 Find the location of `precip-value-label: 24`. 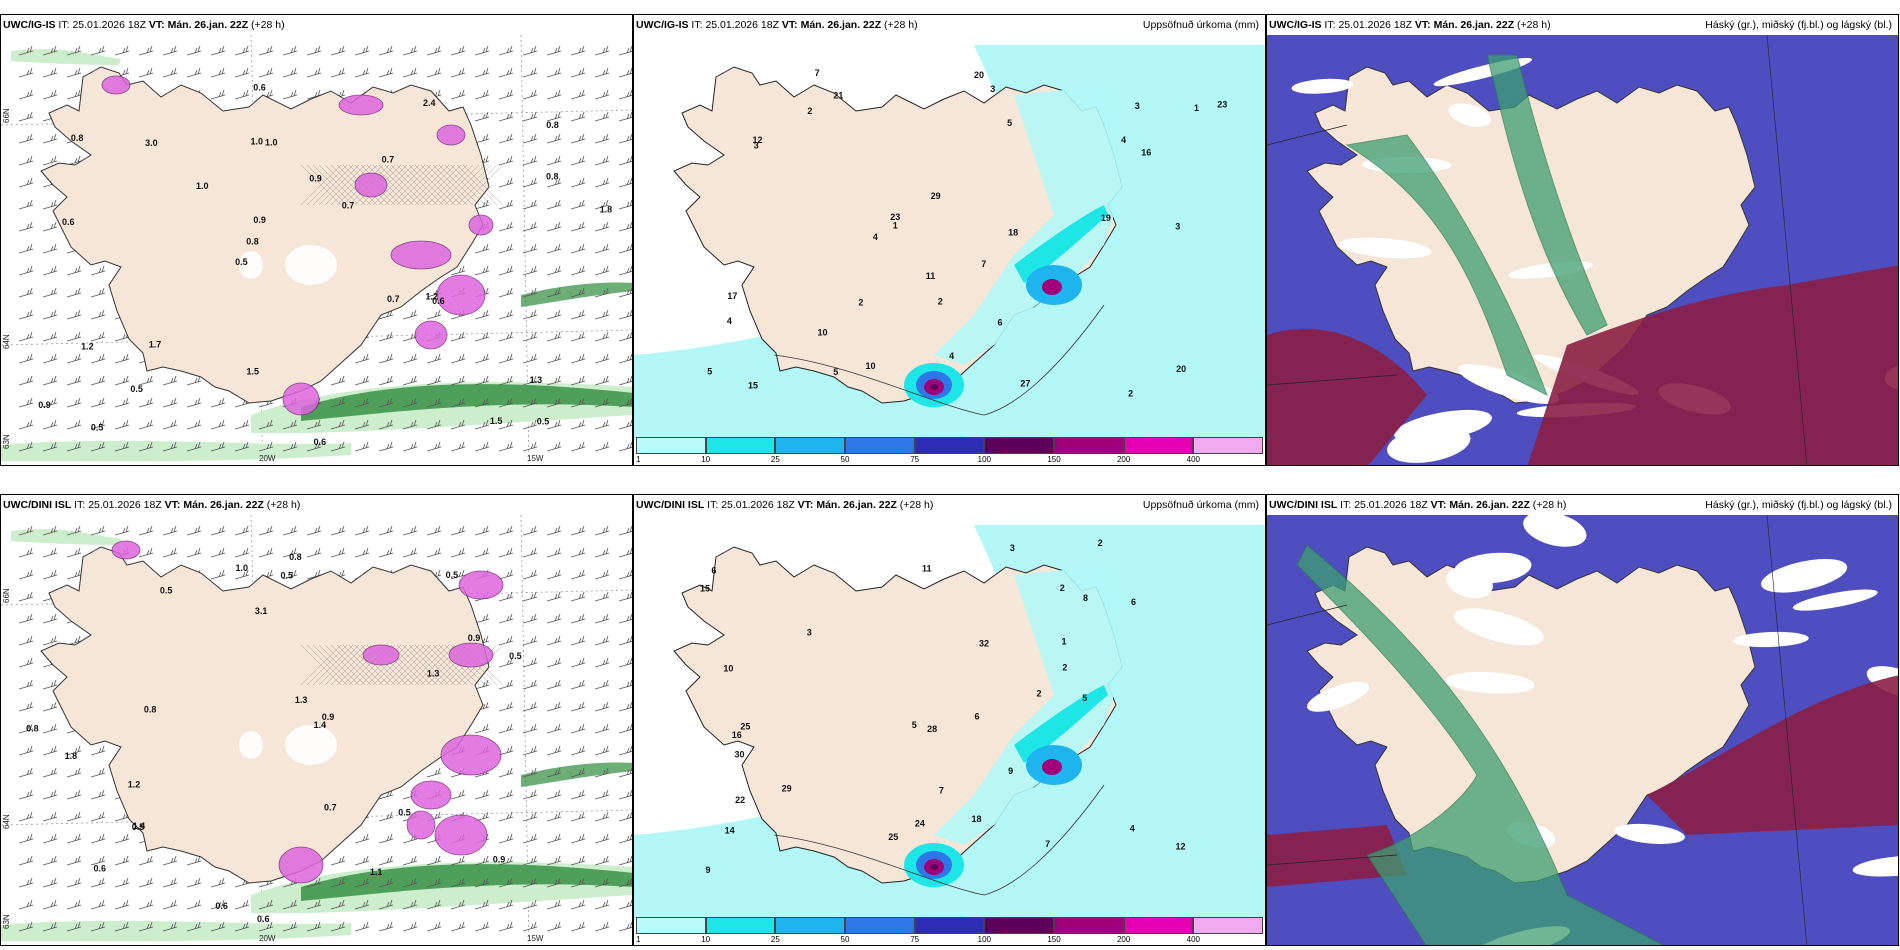

precip-value-label: 24 is located at coordinates (920, 823).